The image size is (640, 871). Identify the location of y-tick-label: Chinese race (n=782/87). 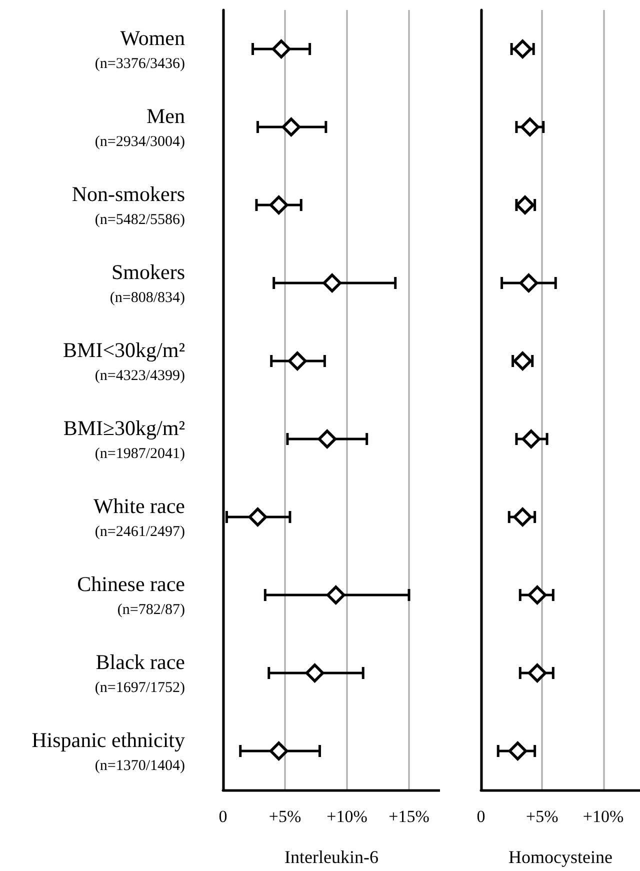
(131, 595).